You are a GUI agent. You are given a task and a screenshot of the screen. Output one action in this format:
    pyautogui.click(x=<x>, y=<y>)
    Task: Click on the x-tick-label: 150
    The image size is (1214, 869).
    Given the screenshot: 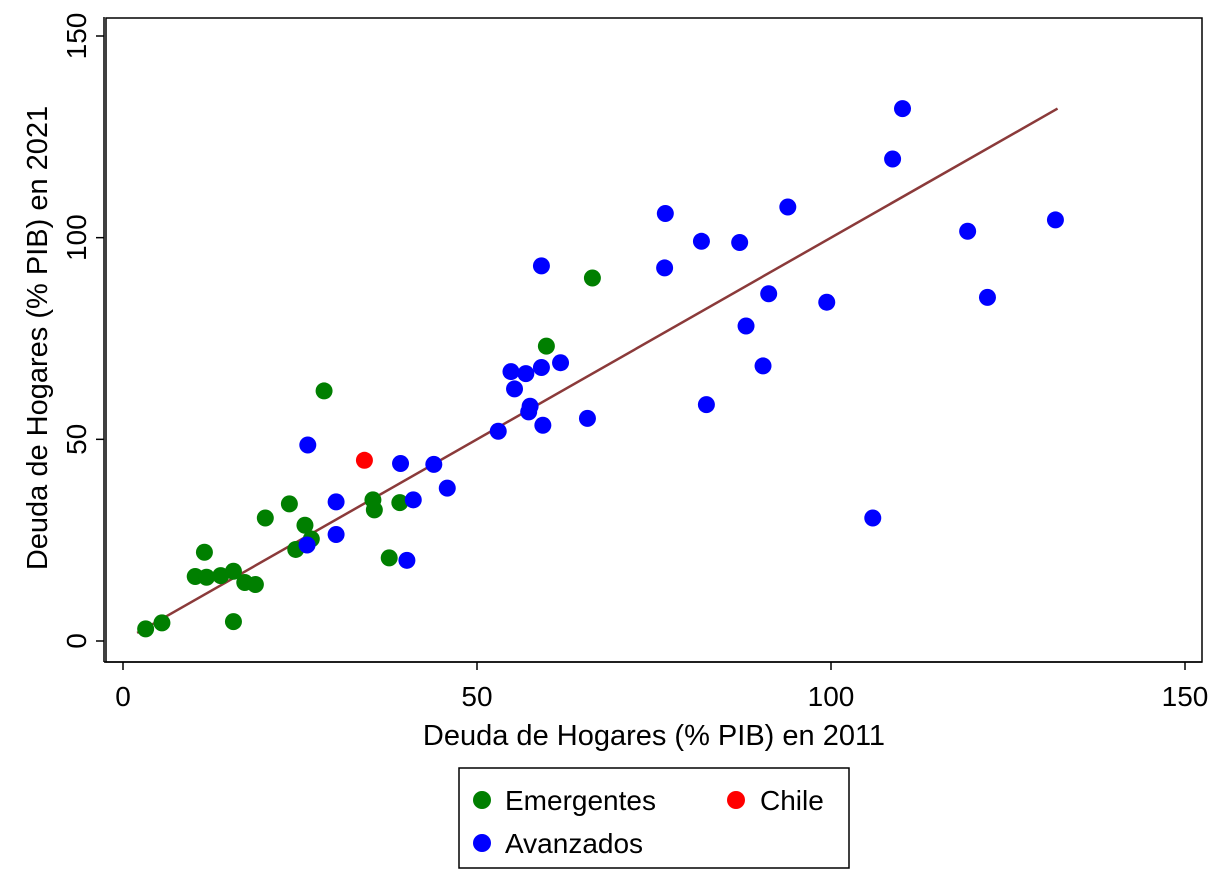 What is the action you would take?
    pyautogui.click(x=1185, y=696)
    